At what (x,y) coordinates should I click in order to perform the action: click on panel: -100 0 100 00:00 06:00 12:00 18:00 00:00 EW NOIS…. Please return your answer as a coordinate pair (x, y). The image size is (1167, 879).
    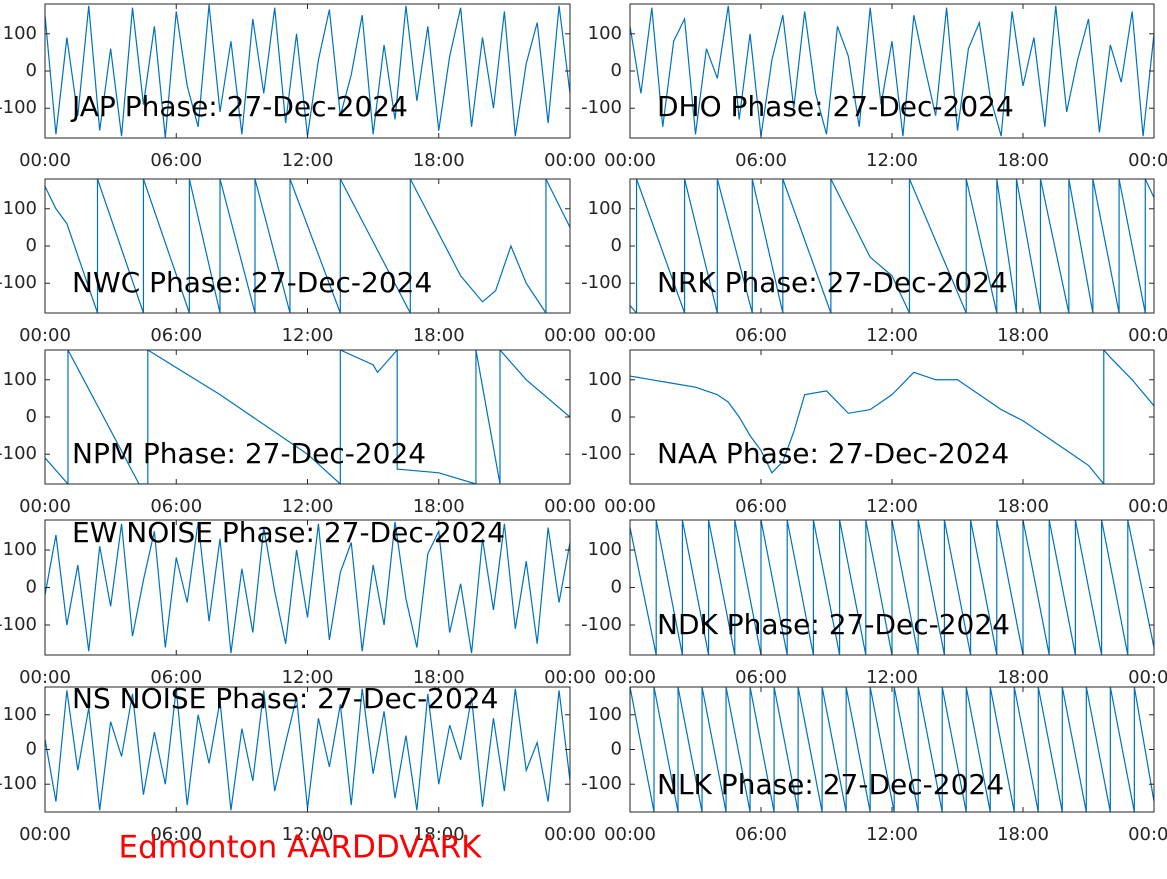
    Looking at the image, I should click on (298, 602).